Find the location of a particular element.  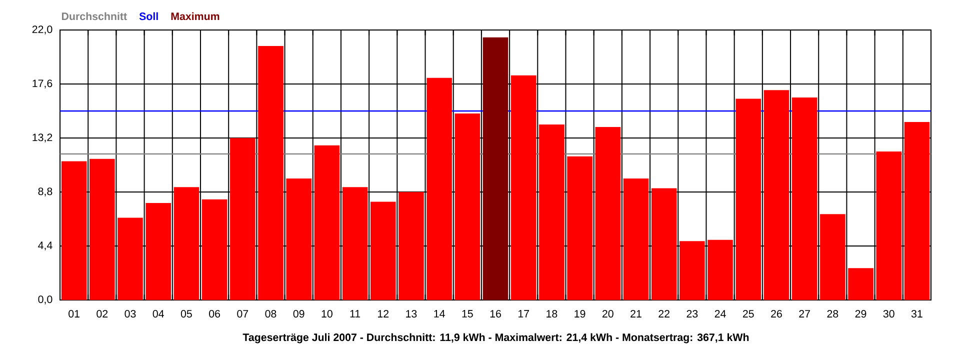

ref-line-label: Durchschnitt is located at coordinates (94, 16).